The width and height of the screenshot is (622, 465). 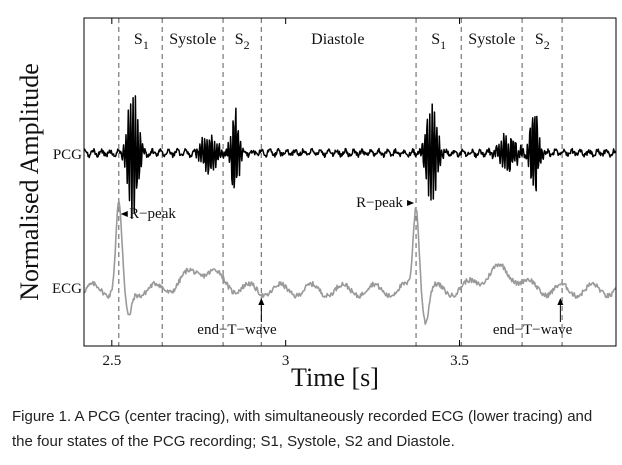 I want to click on series-label-ecg: ECG, so click(x=67, y=289).